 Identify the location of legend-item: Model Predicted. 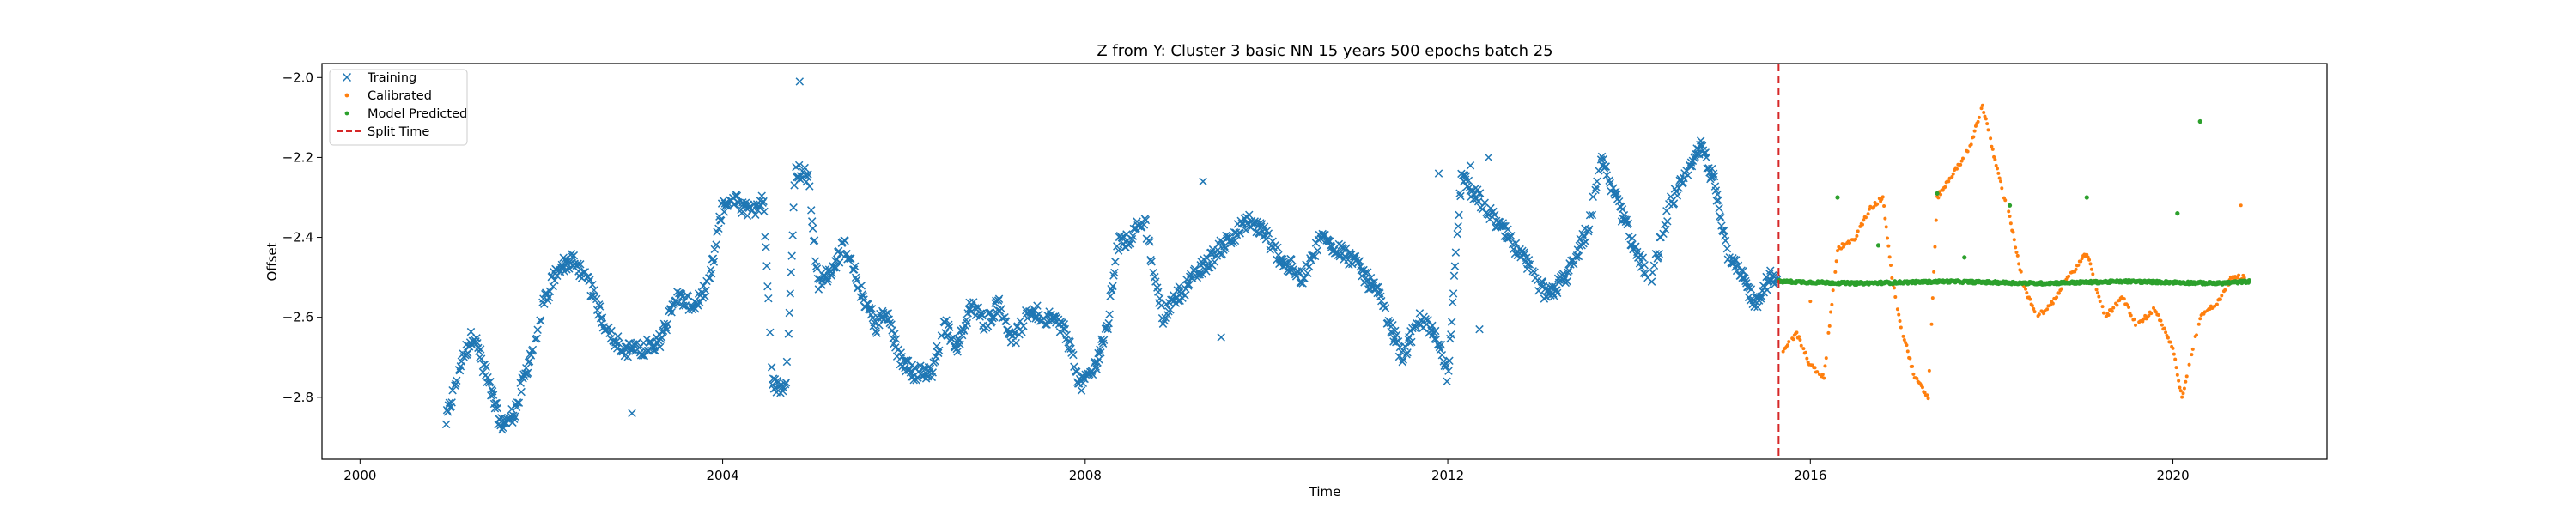
(406, 114).